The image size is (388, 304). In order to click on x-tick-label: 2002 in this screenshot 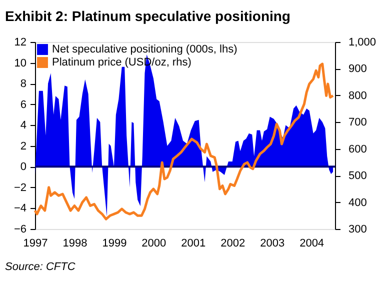, I will do `click(233, 244)`.